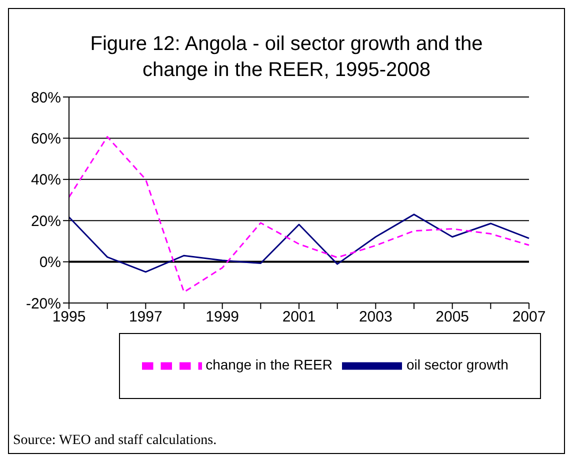  Describe the element at coordinates (269, 364) in the screenshot. I see `legend-label: change in the REER` at that location.